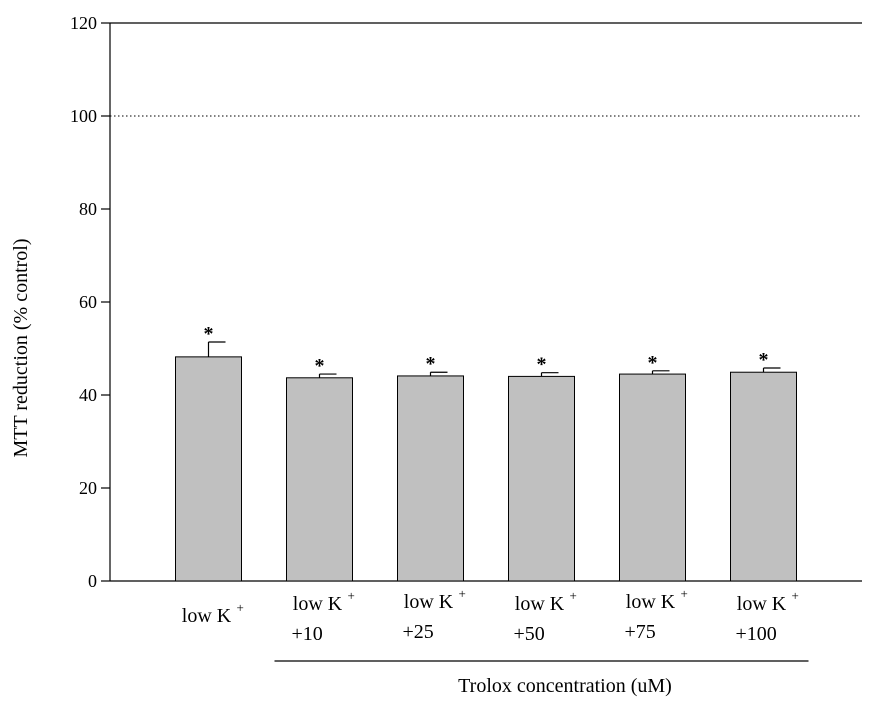 The width and height of the screenshot is (872, 704). Describe the element at coordinates (88, 209) in the screenshot. I see `y-tick-label: 80` at that location.